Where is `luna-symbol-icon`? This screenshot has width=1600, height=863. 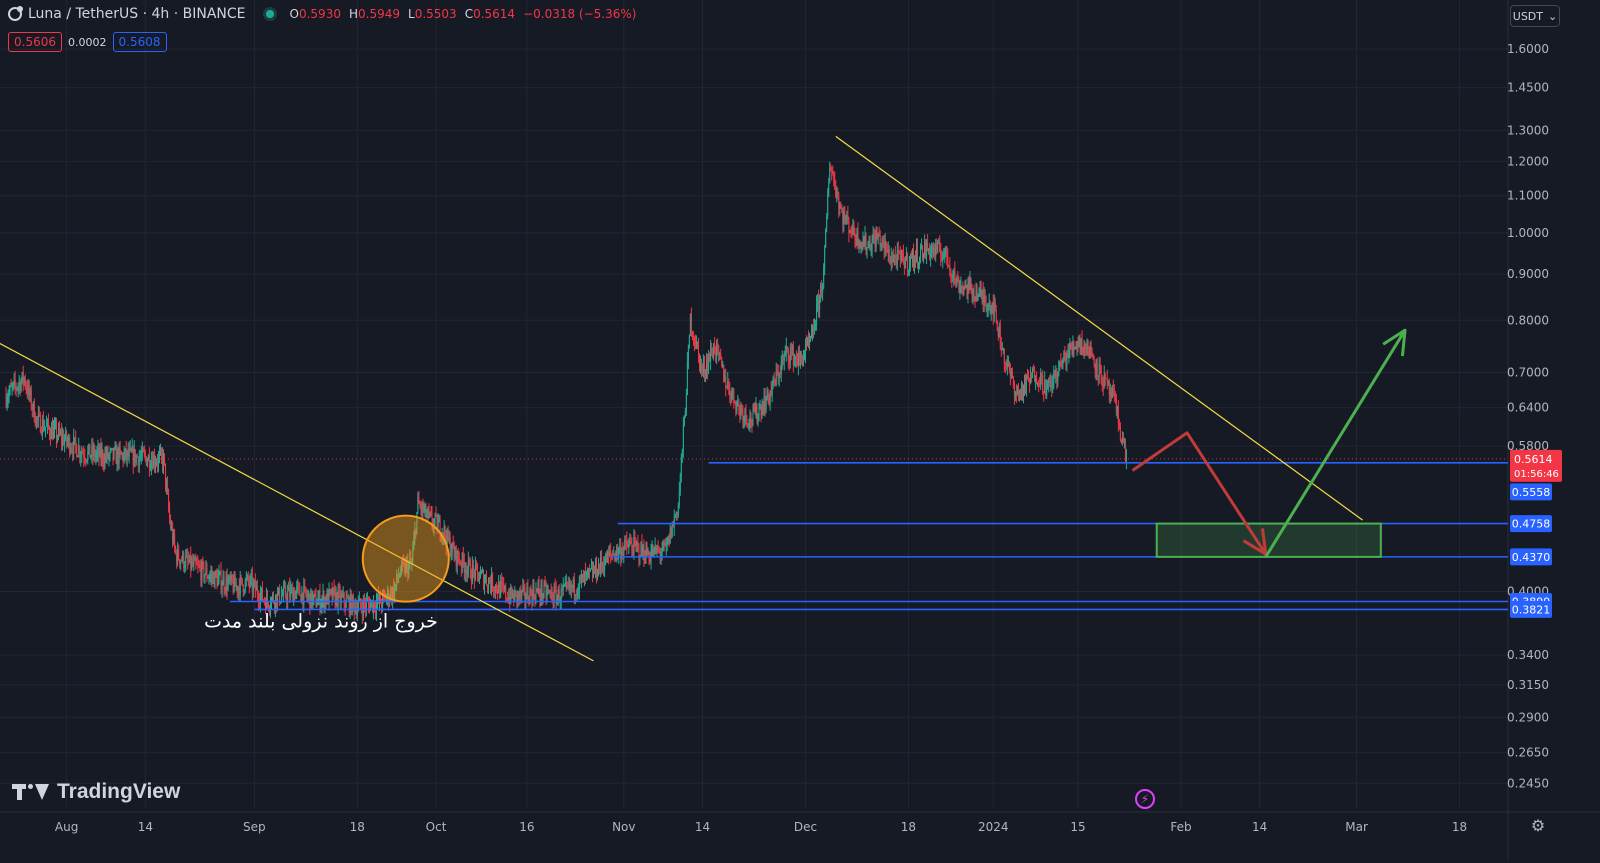
luna-symbol-icon is located at coordinates (15, 13).